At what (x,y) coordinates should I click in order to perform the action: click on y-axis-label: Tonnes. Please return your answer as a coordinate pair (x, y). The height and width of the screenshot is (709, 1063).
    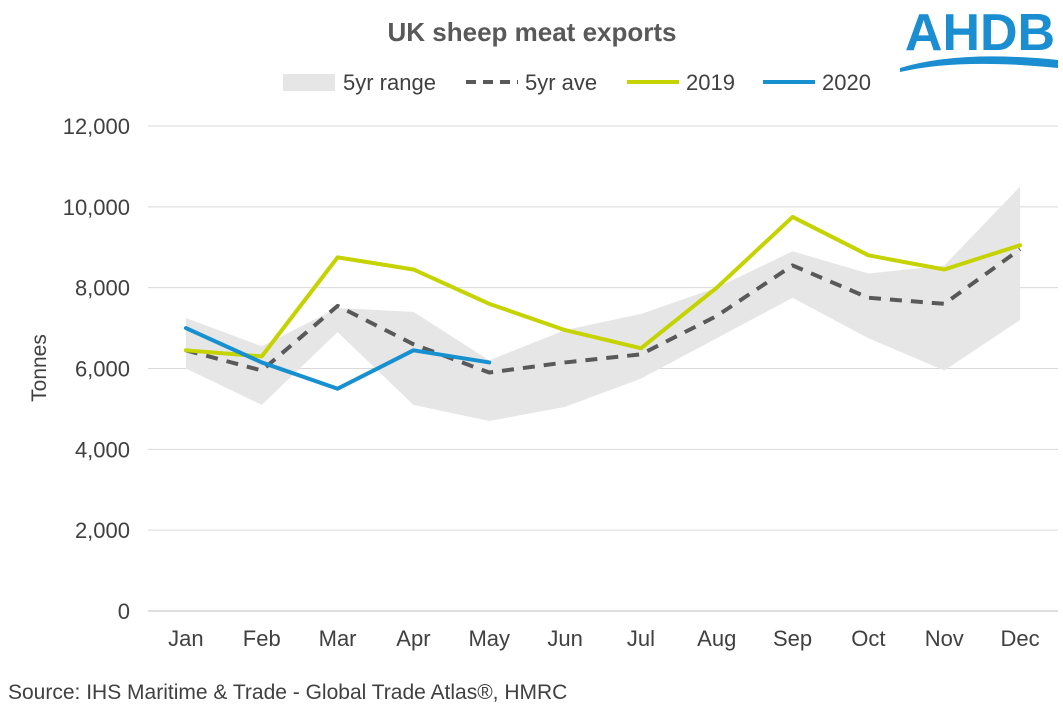
    Looking at the image, I should click on (39, 368).